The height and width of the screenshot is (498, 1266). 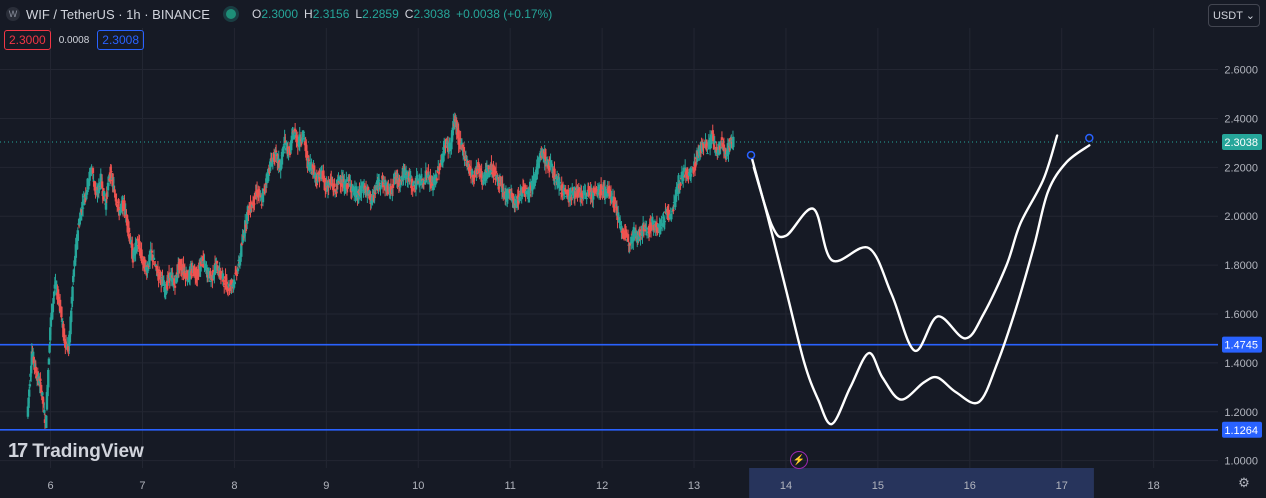 I want to click on bolt-icon: ⚡, so click(x=799, y=460).